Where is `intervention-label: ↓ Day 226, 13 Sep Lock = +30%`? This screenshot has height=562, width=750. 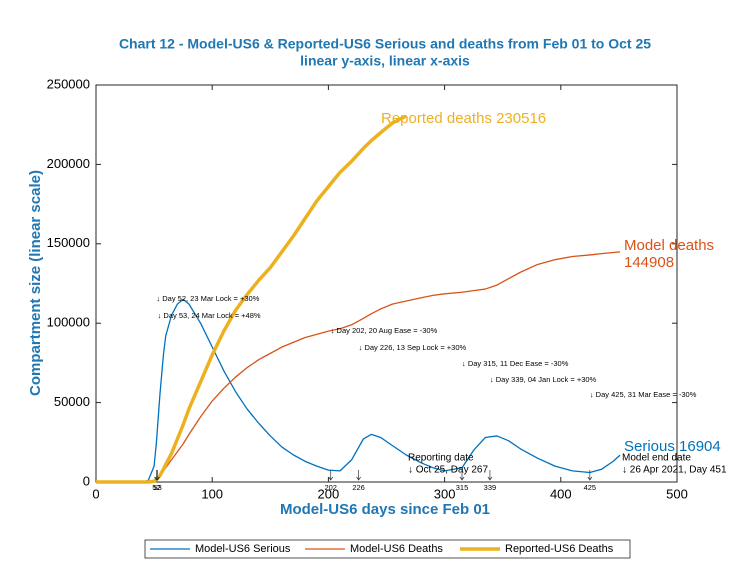 intervention-label: ↓ Day 226, 13 Sep Lock = +30% is located at coordinates (413, 347).